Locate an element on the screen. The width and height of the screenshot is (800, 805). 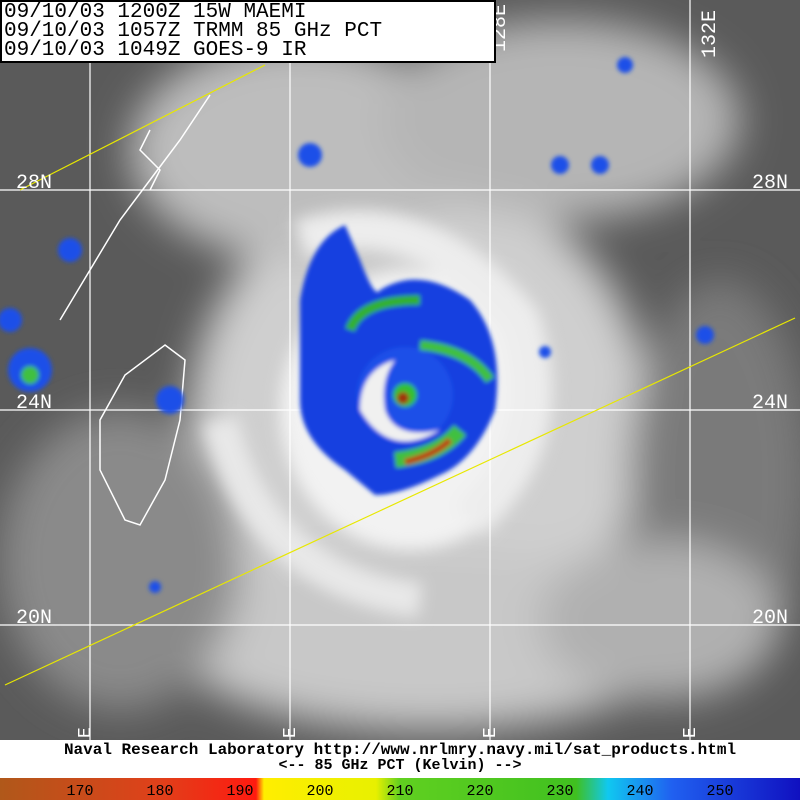
footer-bg is located at coordinates (400, 759).